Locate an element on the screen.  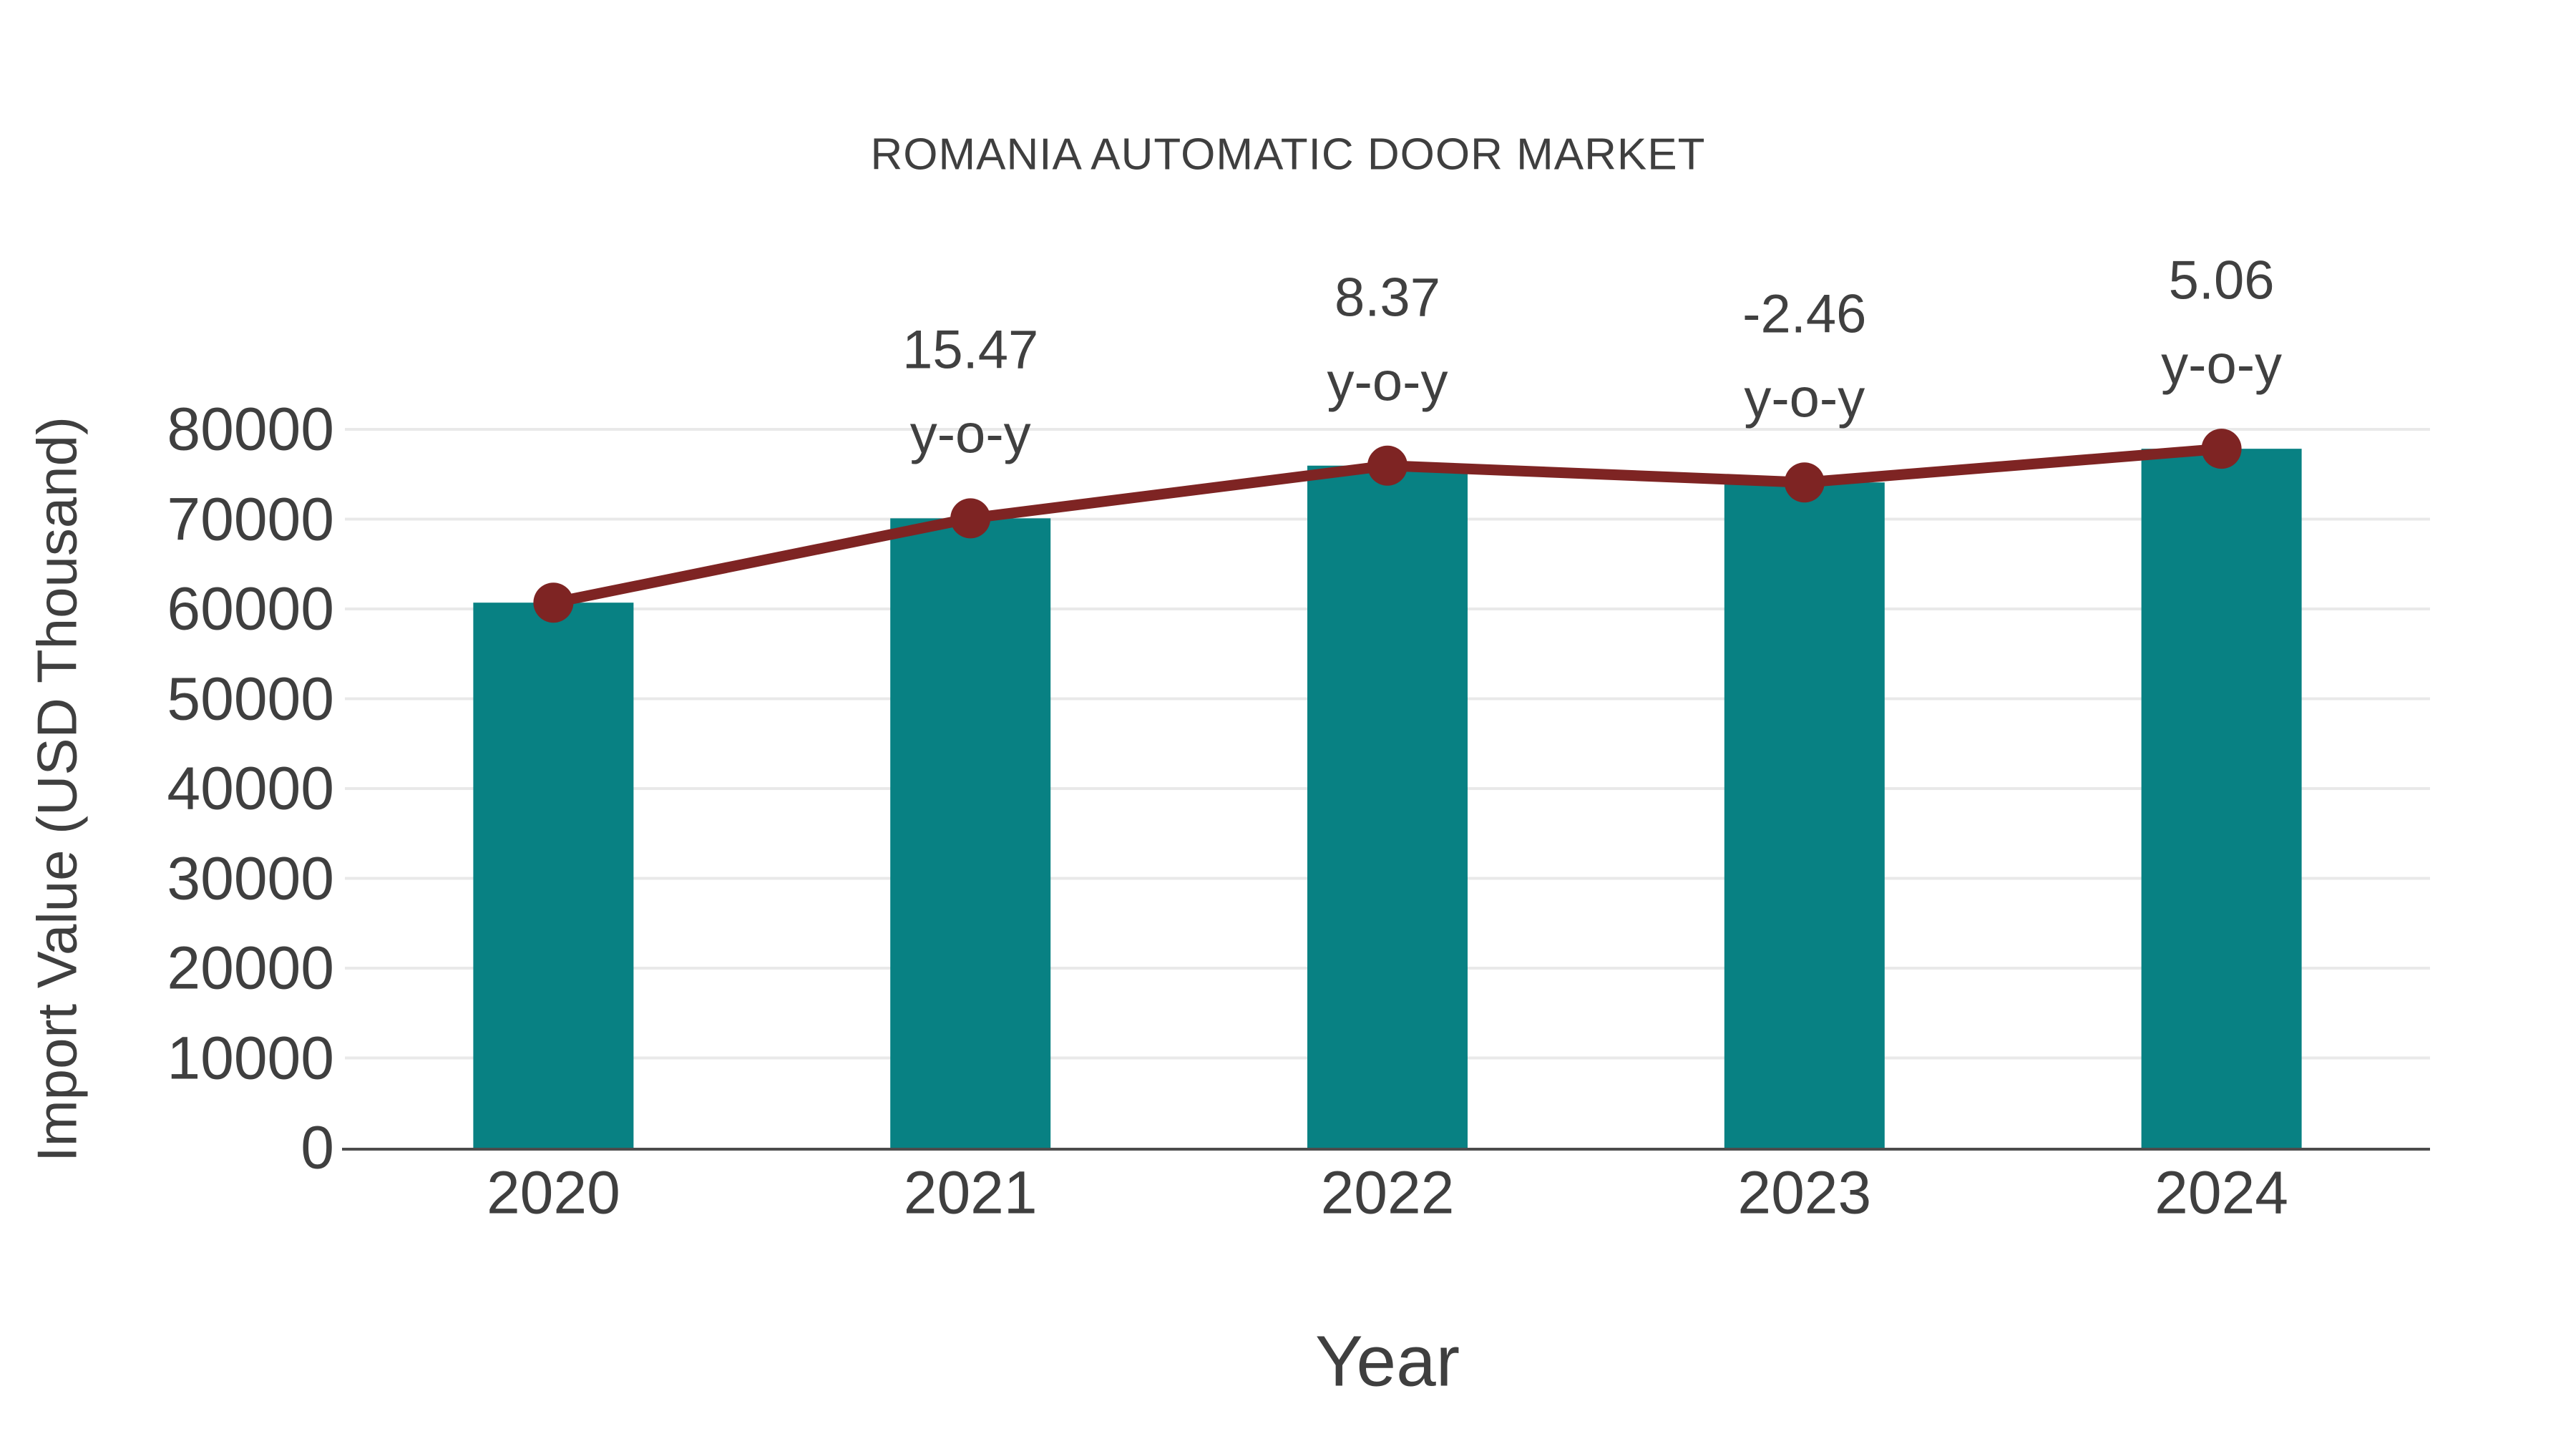
yoy-suffix-2024: y-o-y is located at coordinates (2222, 365).